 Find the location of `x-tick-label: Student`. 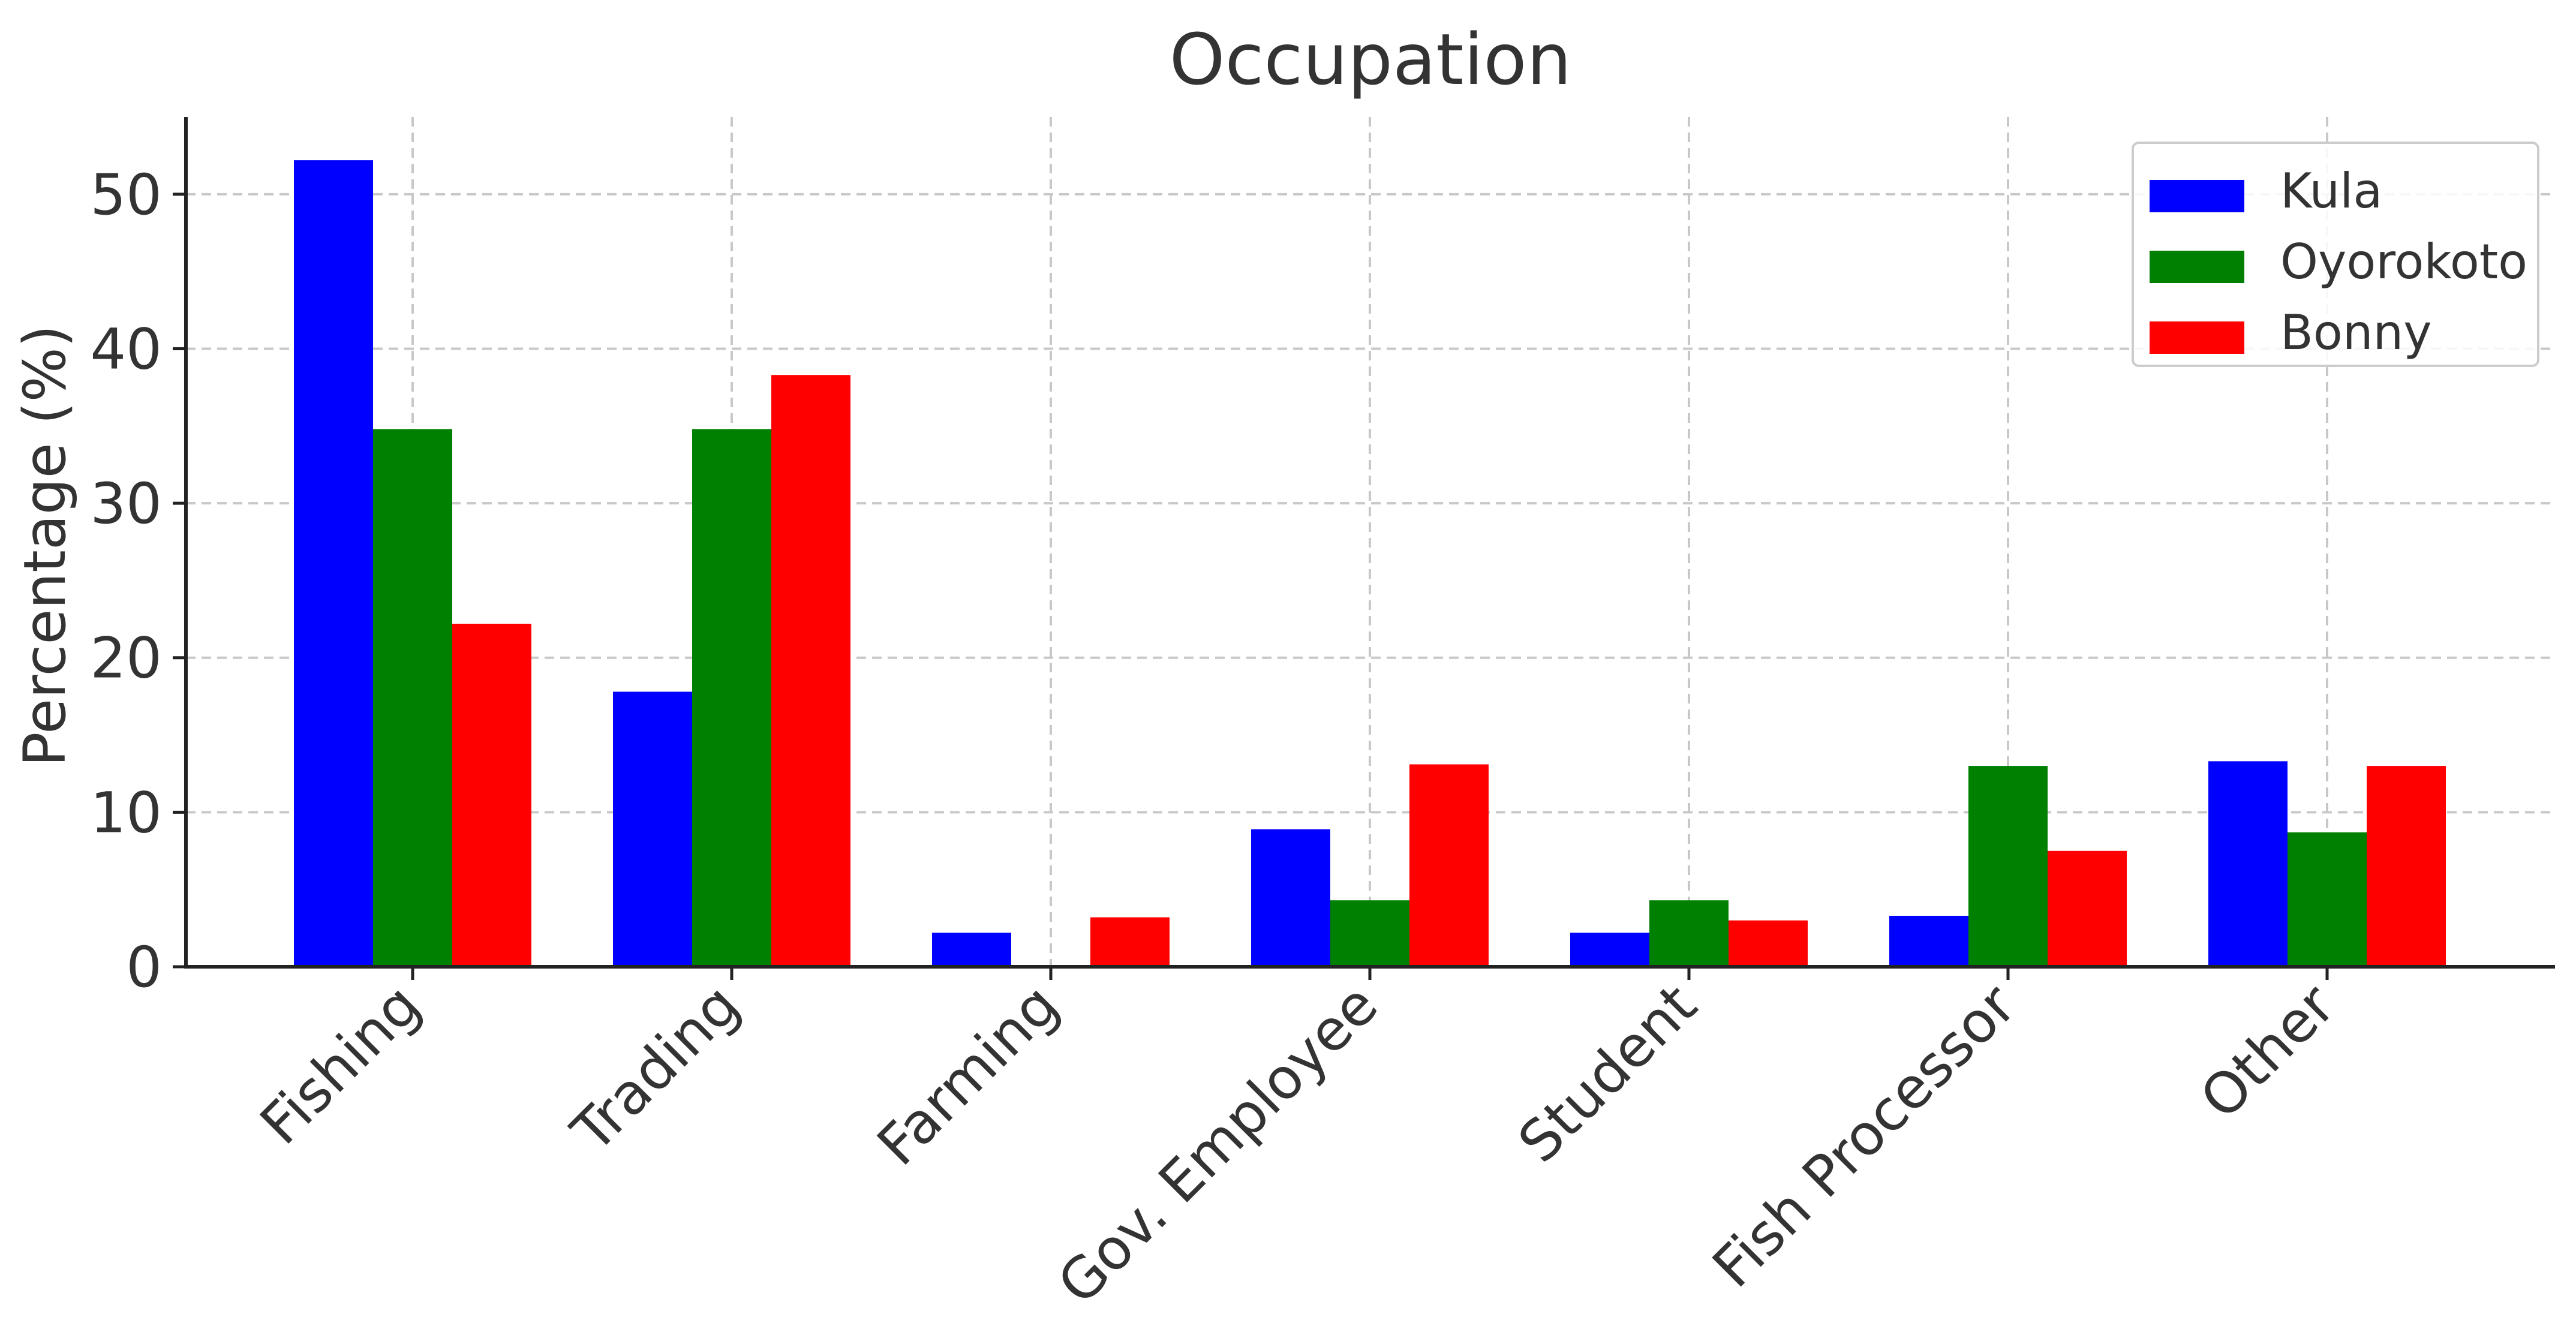

x-tick-label: Student is located at coordinates (1609, 1073).